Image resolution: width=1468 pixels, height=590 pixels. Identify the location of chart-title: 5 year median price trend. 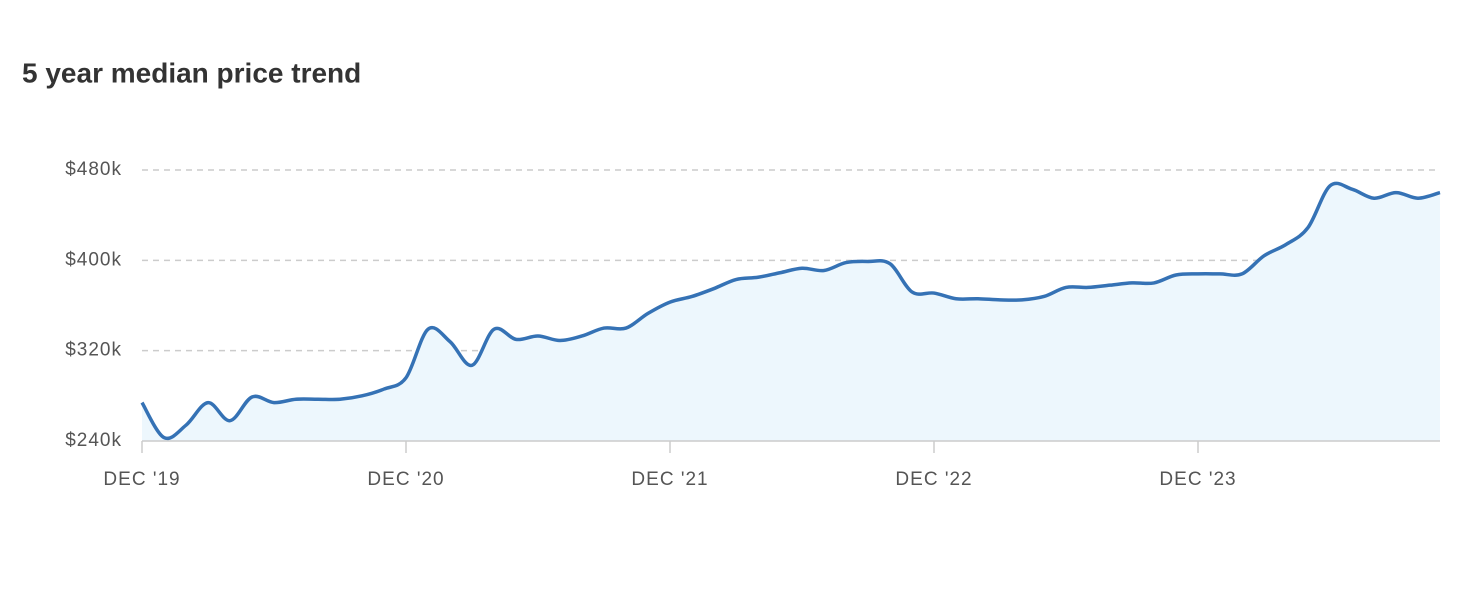
(191, 72).